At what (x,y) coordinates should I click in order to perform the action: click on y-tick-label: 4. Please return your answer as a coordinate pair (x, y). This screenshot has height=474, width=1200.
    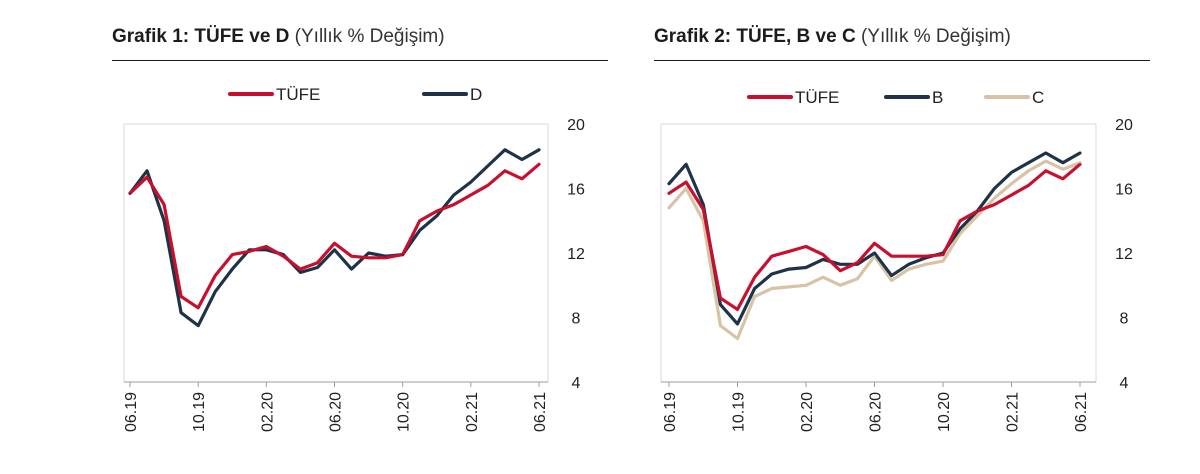
    Looking at the image, I should click on (576, 383).